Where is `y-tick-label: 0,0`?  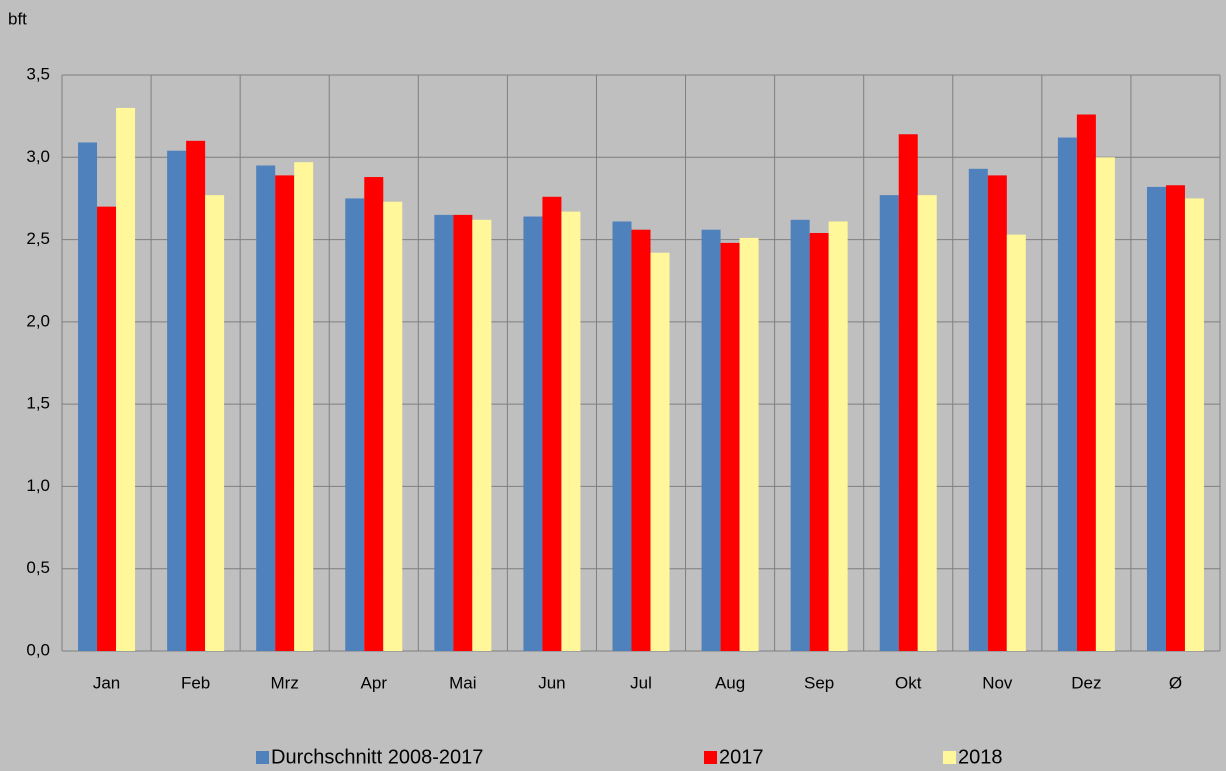 y-tick-label: 0,0 is located at coordinates (38, 649).